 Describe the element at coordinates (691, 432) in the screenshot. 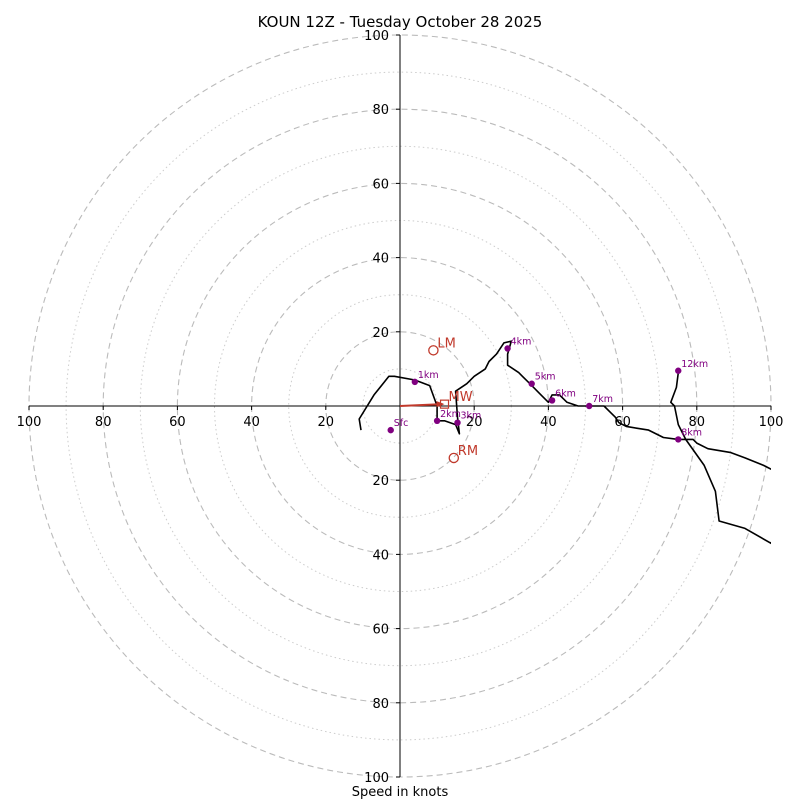

I see `height-marker-label: 8km` at that location.